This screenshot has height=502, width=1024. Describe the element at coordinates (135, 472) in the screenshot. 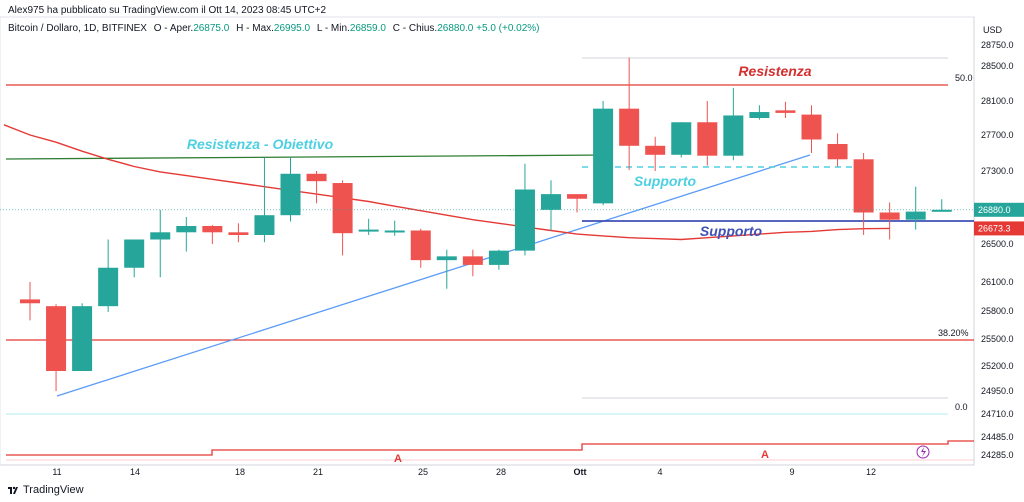

I see `x-tick-label: 14` at that location.